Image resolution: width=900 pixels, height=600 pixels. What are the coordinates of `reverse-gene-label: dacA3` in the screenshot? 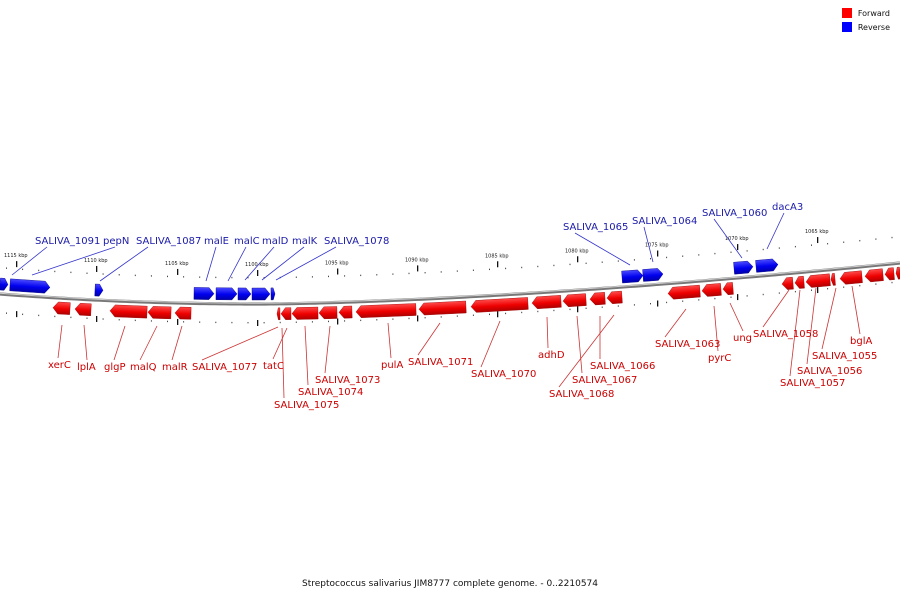 It's located at (787, 207).